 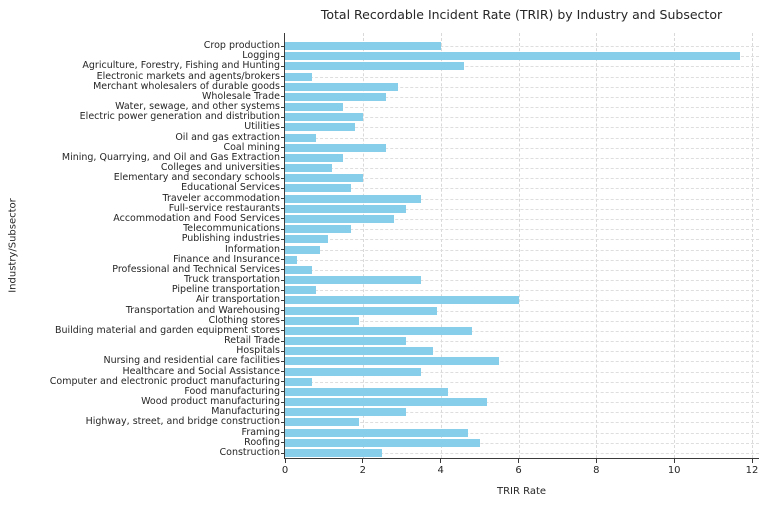 I want to click on category-label: Information, so click(x=252, y=249).